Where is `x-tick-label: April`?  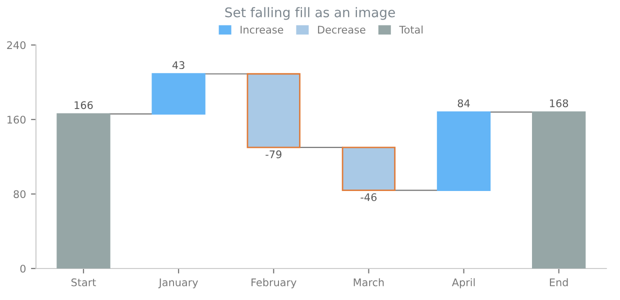 x-tick-label: April is located at coordinates (463, 283).